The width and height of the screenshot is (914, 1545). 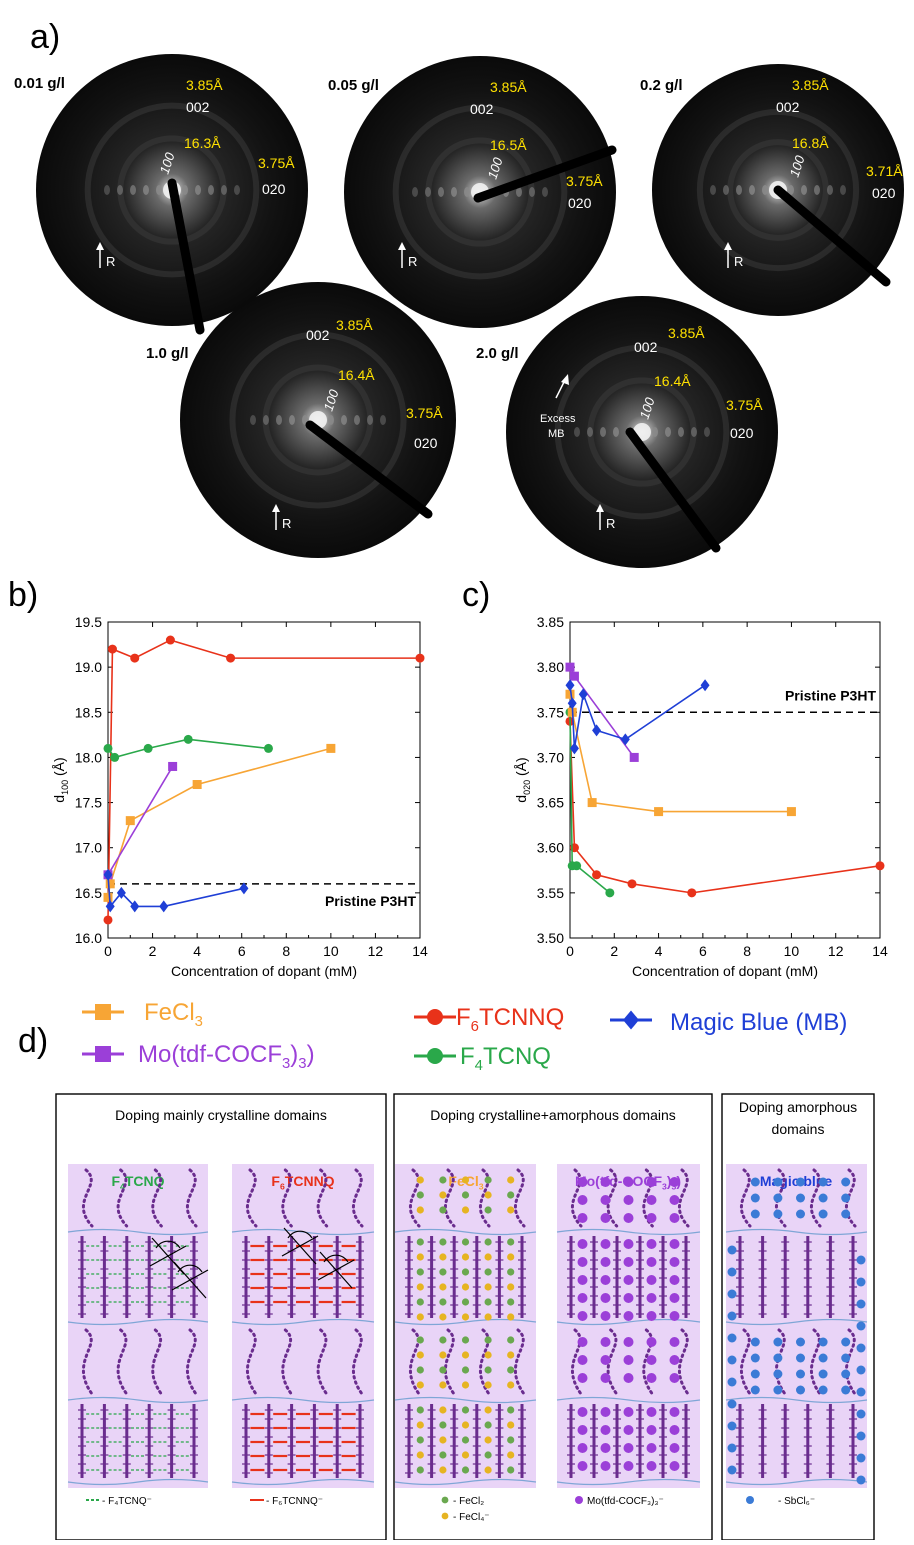 What do you see at coordinates (647, 408) in the screenshot?
I see `reflection-100-label: 100` at bounding box center [647, 408].